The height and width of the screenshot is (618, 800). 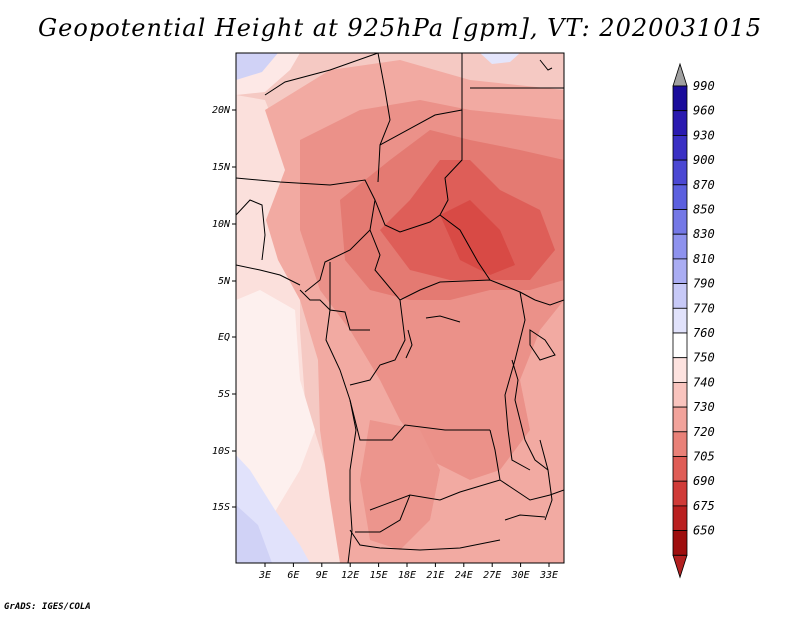 What do you see at coordinates (400, 485) in the screenshot?
I see `field-730-south` at bounding box center [400, 485].